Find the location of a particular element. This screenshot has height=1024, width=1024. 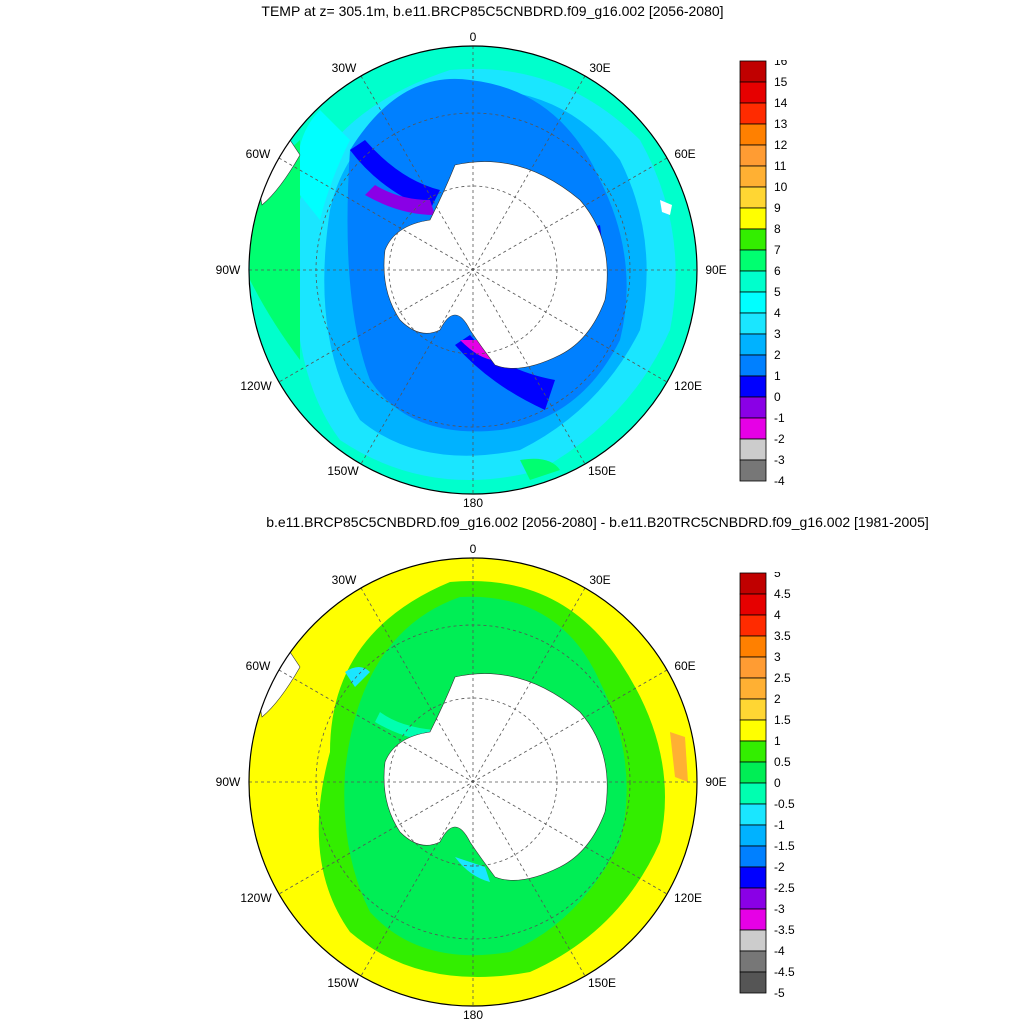

shelf-cool-ross is located at coordinates (472, 869).